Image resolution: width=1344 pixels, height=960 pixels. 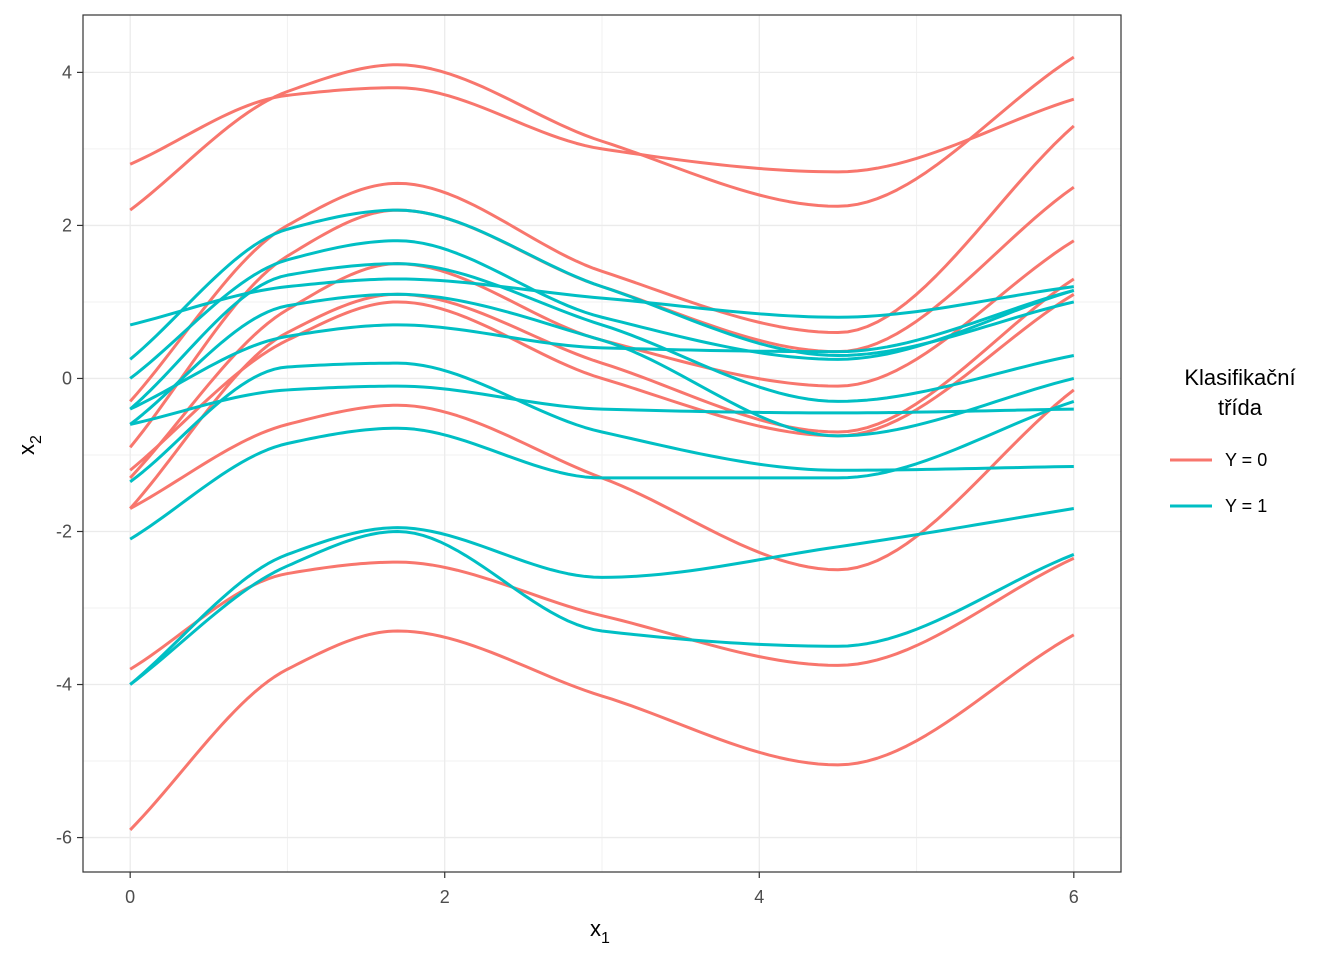 I want to click on legend-label-y0: Y = 0, so click(x=1246, y=460).